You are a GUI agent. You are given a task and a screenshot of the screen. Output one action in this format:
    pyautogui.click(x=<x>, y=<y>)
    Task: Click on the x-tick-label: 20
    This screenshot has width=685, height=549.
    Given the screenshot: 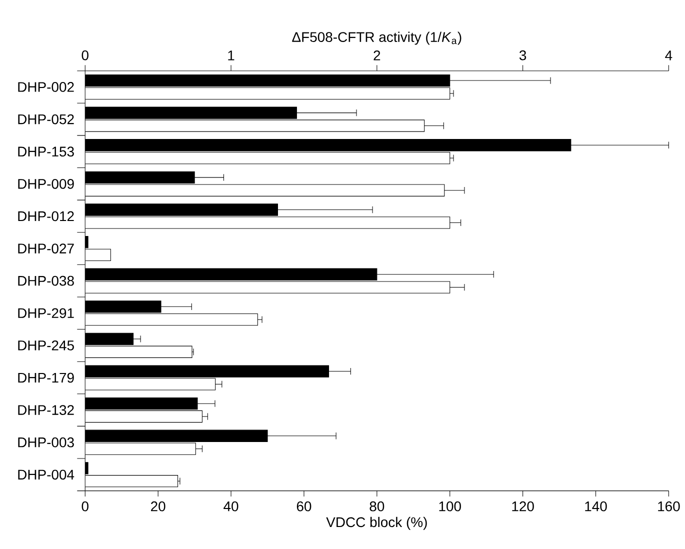 What is the action you would take?
    pyautogui.click(x=158, y=507)
    